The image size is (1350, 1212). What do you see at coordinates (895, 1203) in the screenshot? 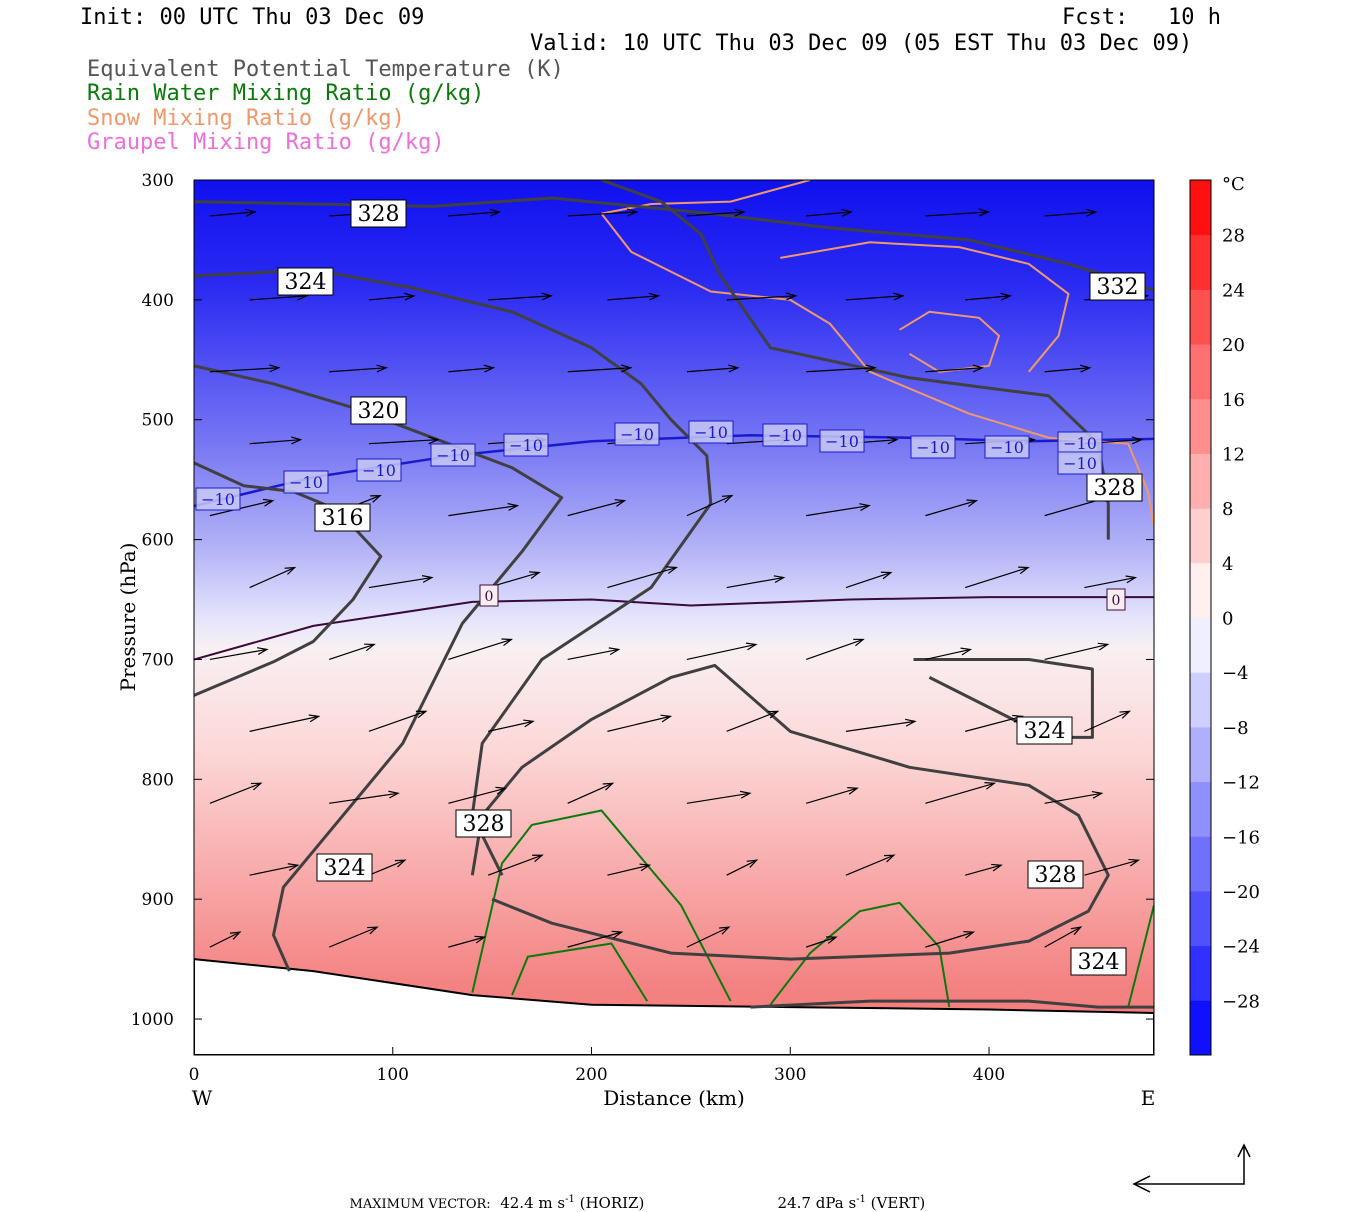
I see `max-vector-vert-suffix: (VERT)` at bounding box center [895, 1203].